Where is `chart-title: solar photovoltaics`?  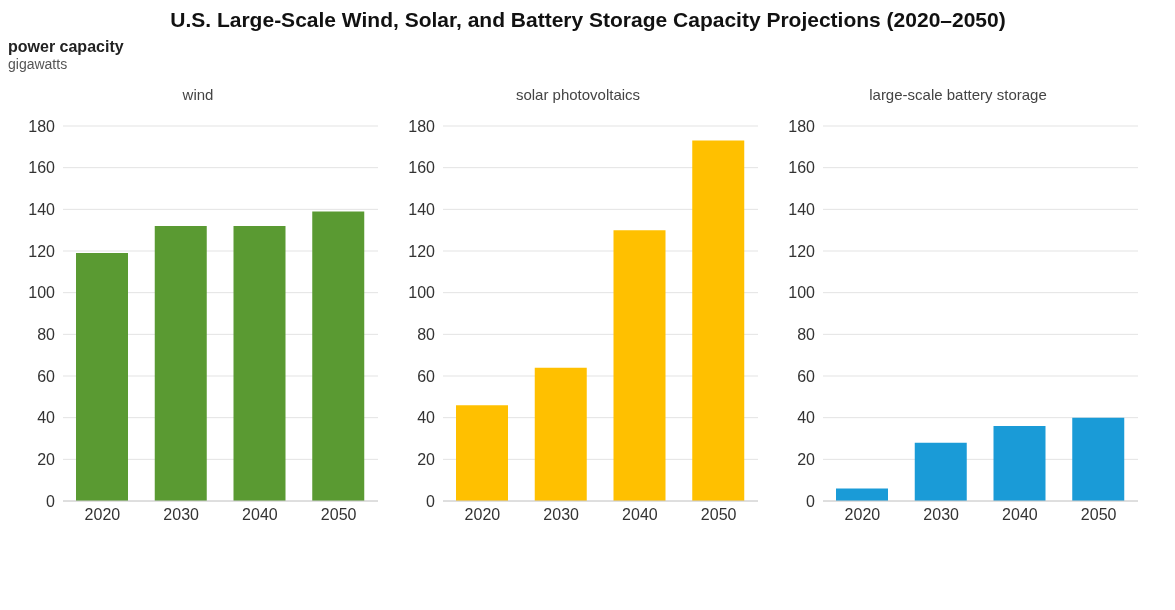
chart-title: solar photovoltaics is located at coordinates (578, 95).